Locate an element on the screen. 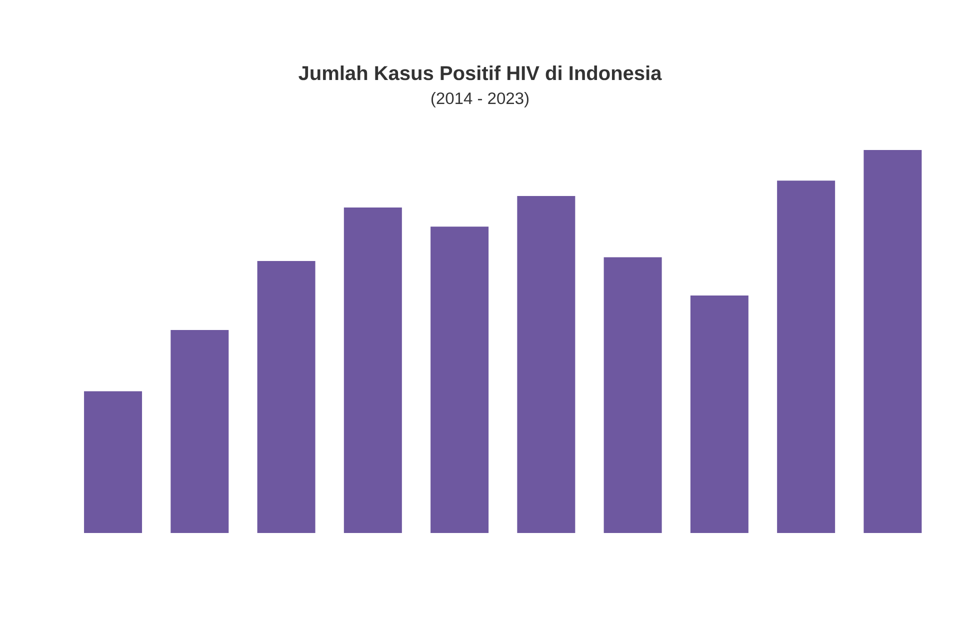  chart-title: Jumlah Kasus Positif HIV di Indonesia is located at coordinates (480, 72).